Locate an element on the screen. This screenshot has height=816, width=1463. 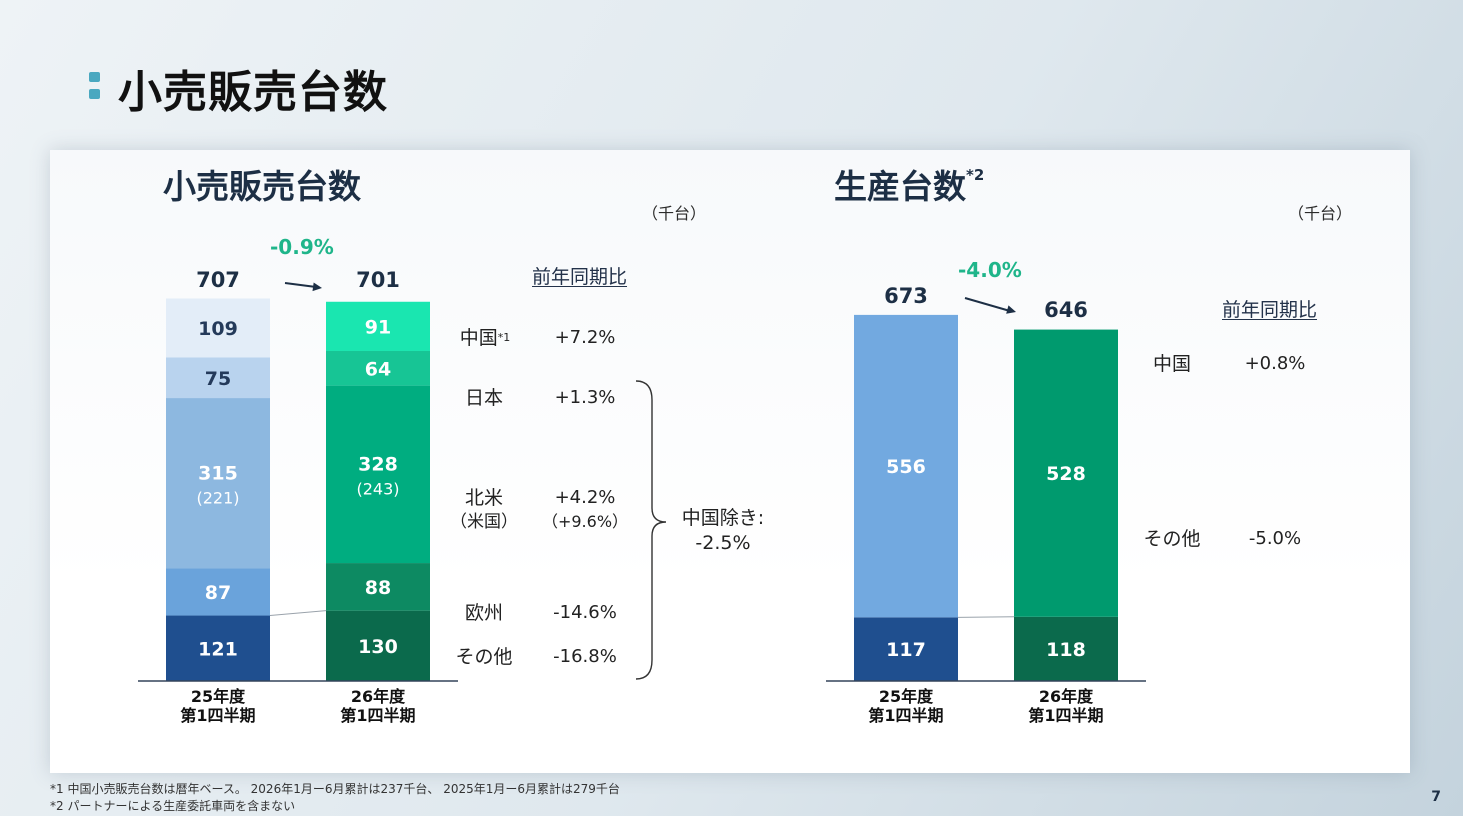
retail-yoy-europe: -14.6% is located at coordinates (585, 612).